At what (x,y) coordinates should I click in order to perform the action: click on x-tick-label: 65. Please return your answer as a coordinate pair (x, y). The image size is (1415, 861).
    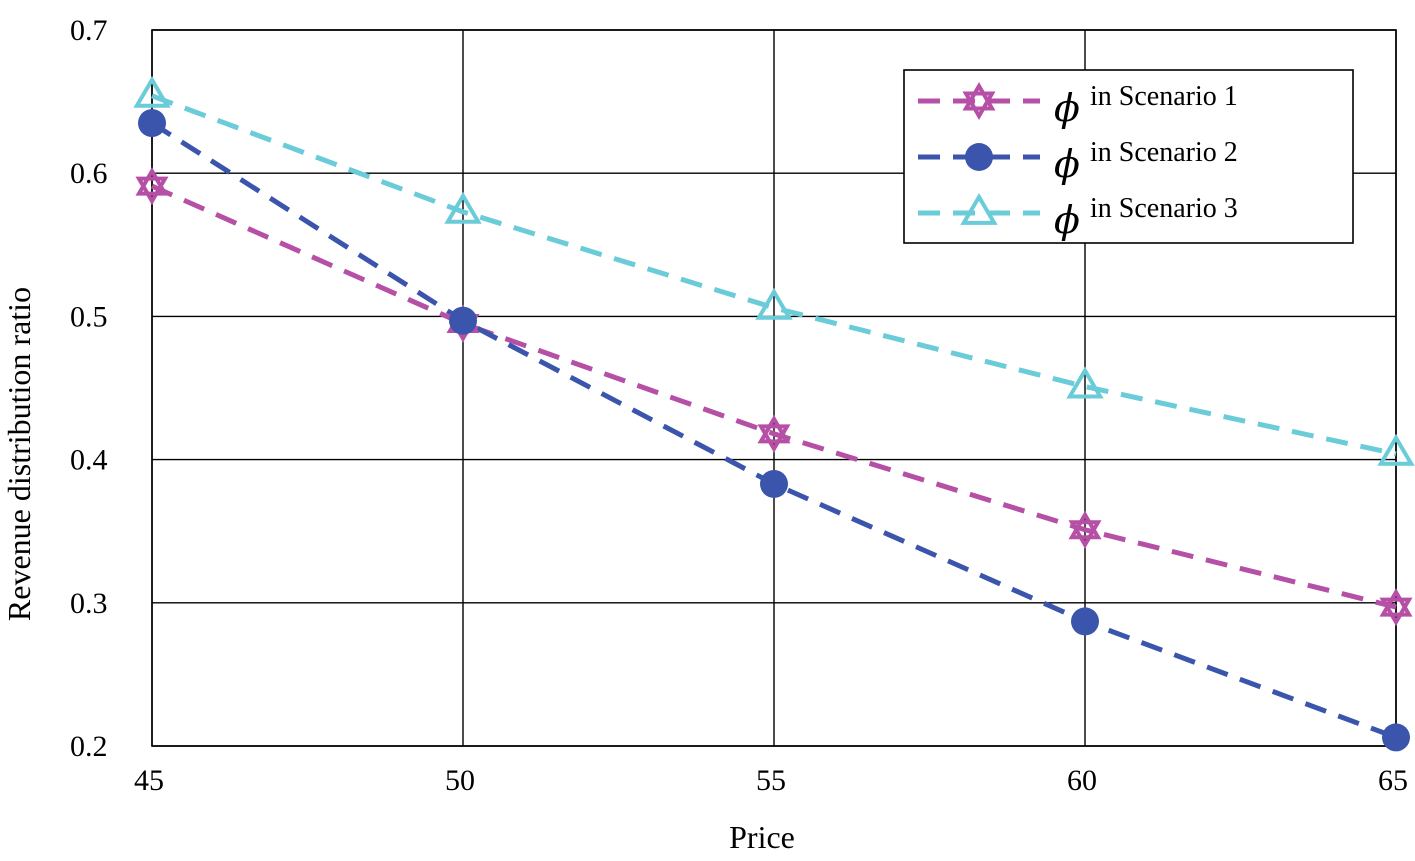
    Looking at the image, I should click on (1393, 780).